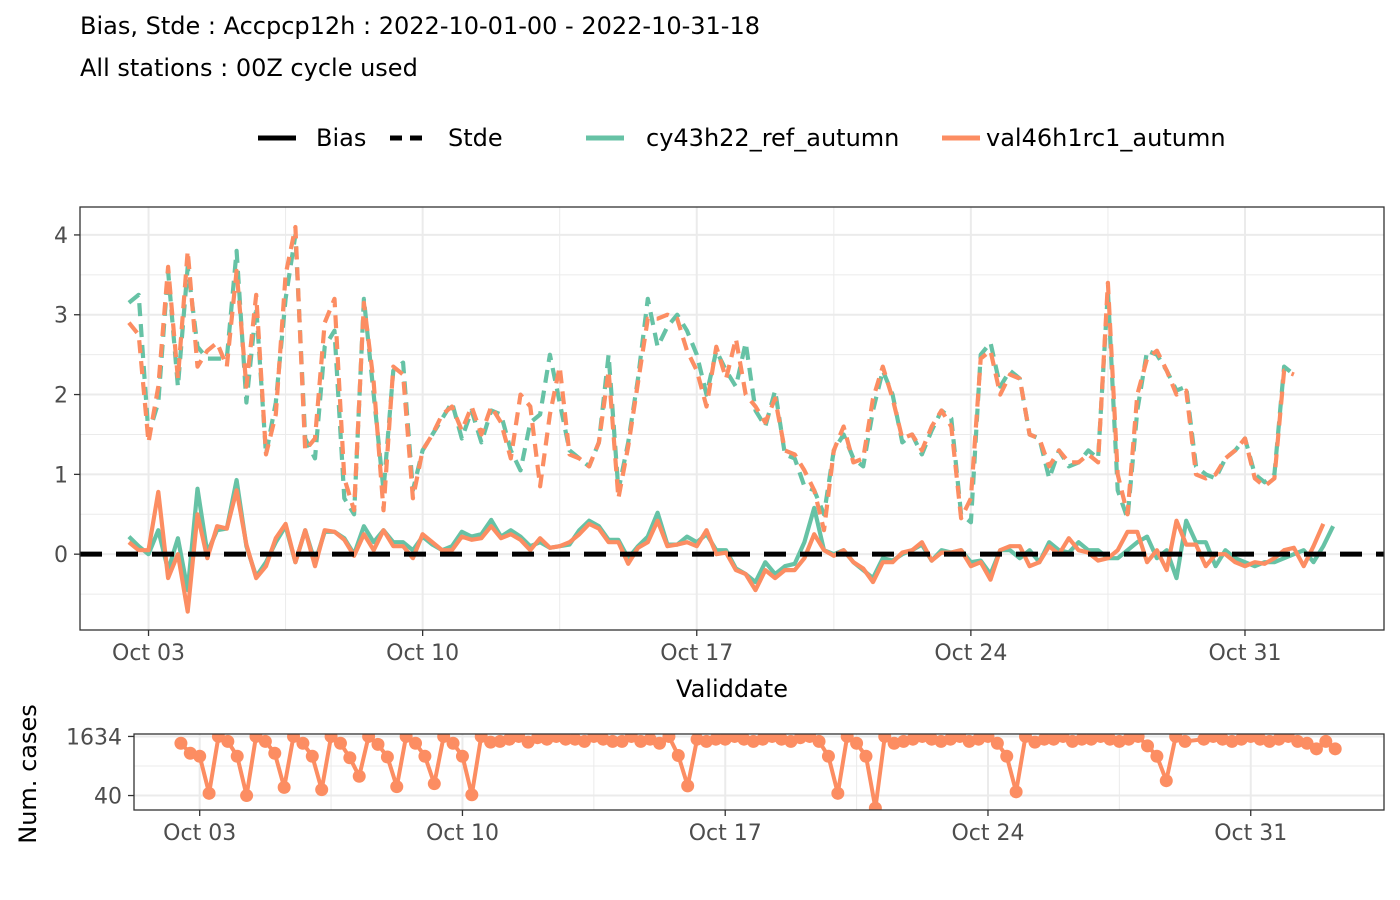 The image size is (1400, 900). Describe the element at coordinates (61, 316) in the screenshot. I see `y-tick-label: 3` at that location.